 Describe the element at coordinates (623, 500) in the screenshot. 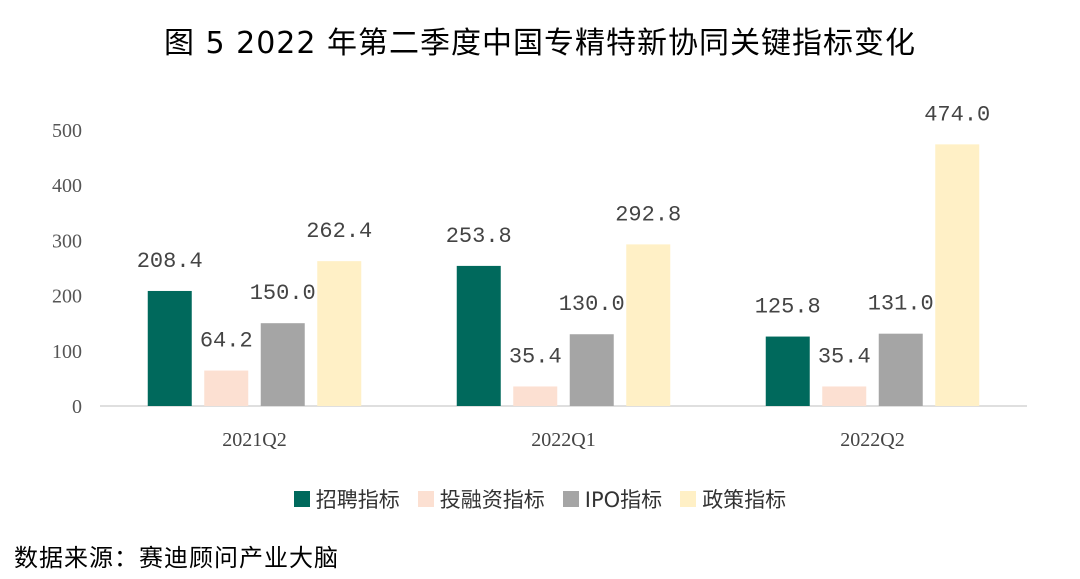

I see `legend-label: IPO指标` at that location.